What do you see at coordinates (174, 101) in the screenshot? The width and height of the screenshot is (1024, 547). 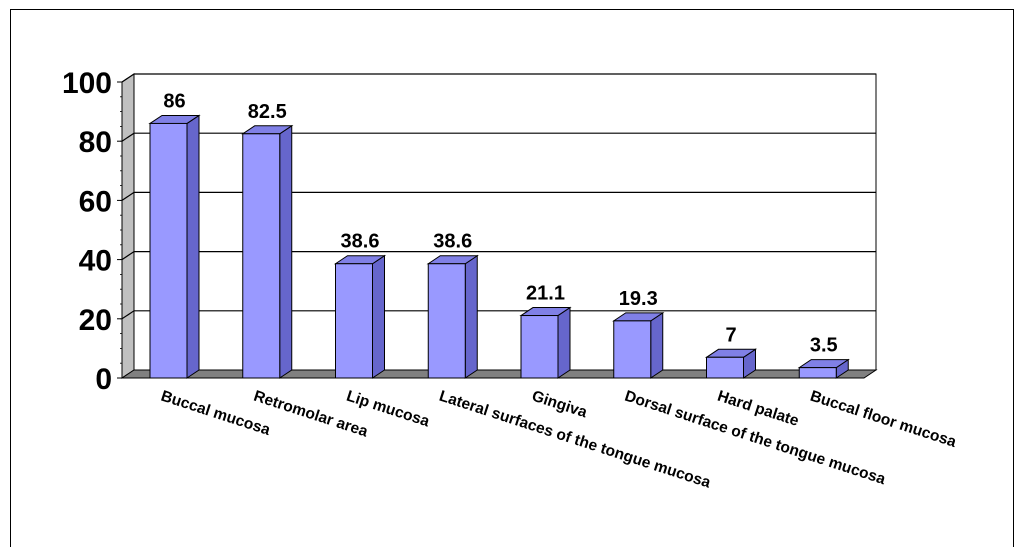 I see `data-label: 86` at bounding box center [174, 101].